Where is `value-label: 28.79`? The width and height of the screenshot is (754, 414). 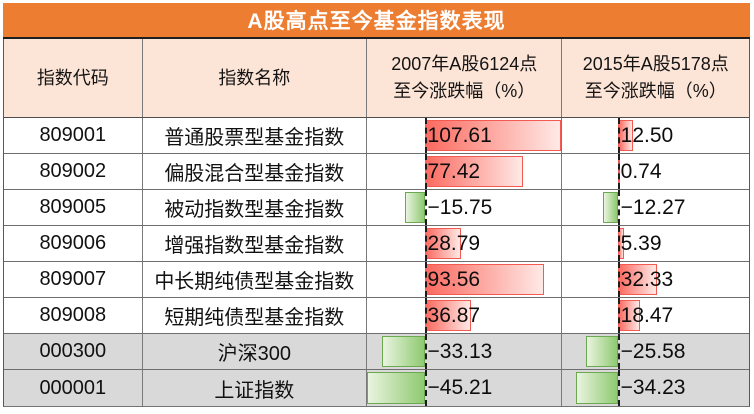 value-label: 28.79 is located at coordinates (454, 243).